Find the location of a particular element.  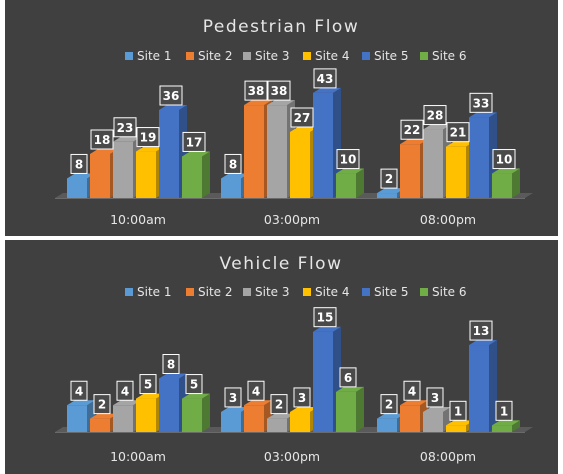

data-label: 27 is located at coordinates (302, 118).